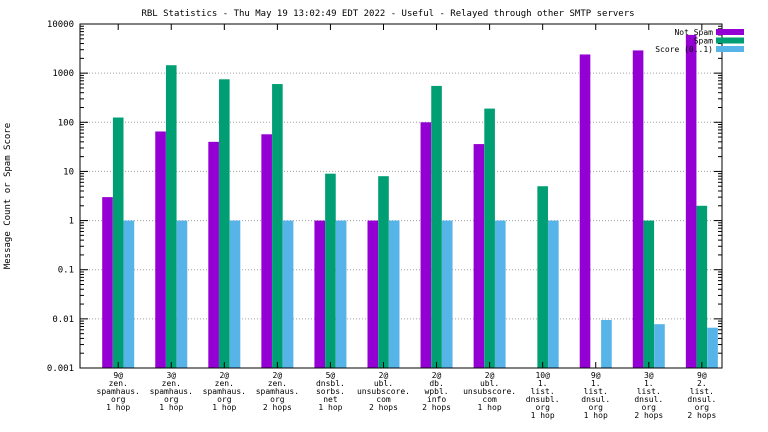  What do you see at coordinates (63, 320) in the screenshot?
I see `y-tick-label: 0.01` at bounding box center [63, 320].